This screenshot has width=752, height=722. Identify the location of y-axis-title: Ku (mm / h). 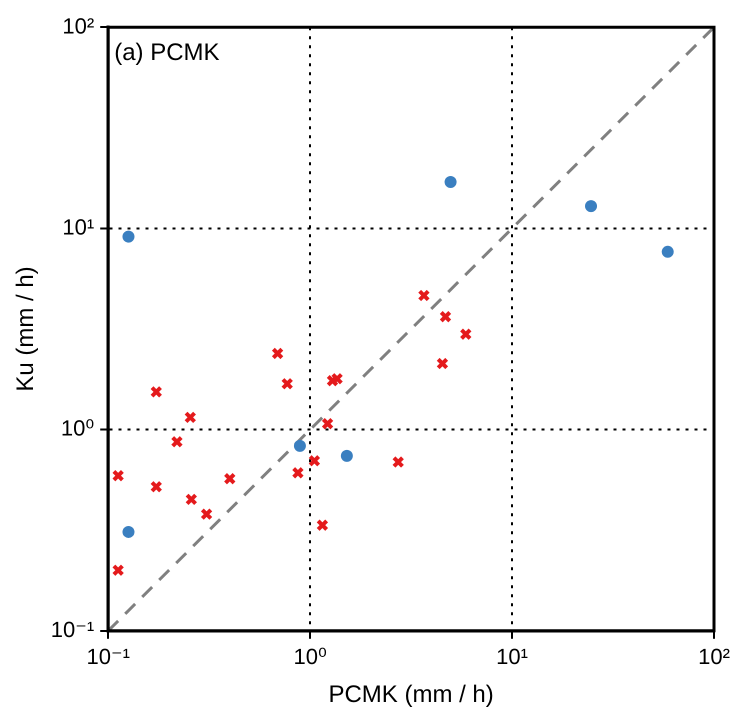
(26, 329).